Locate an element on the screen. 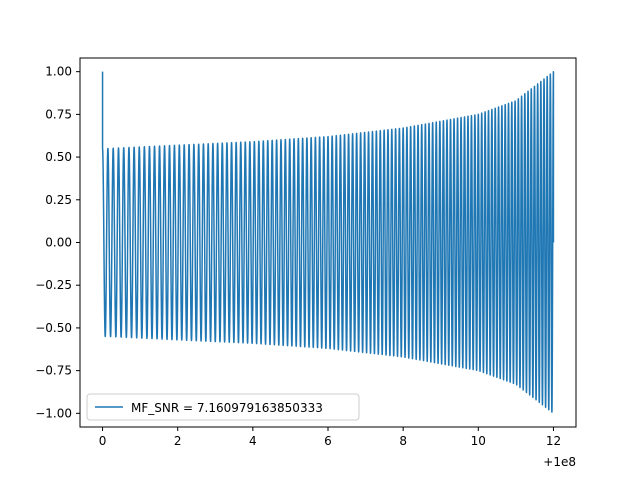 Image resolution: width=640 pixels, height=480 pixels. x-tick-label: 6 is located at coordinates (328, 441).